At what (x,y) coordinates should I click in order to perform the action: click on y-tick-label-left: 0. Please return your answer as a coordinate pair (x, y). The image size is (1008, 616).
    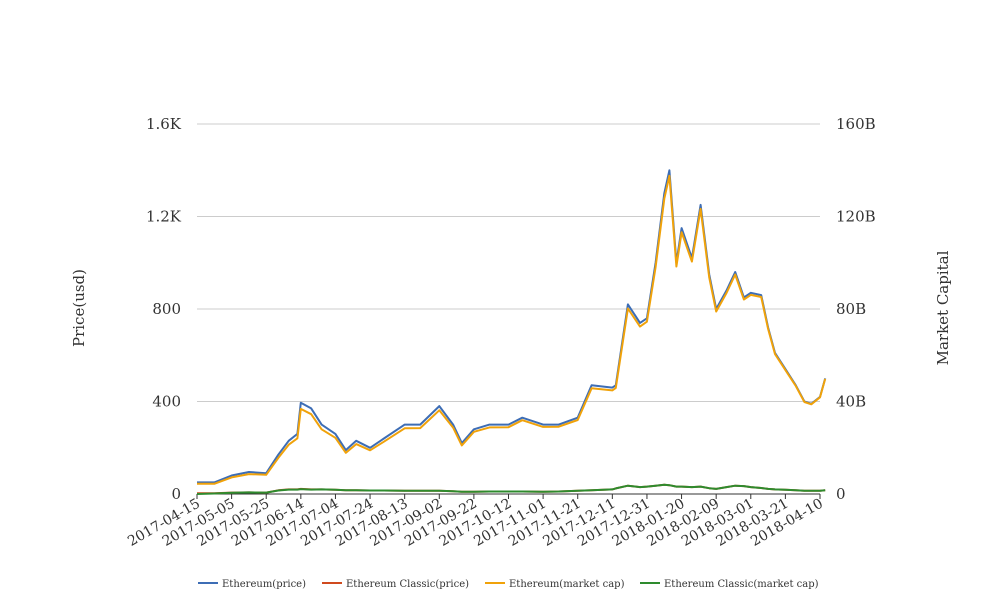
    Looking at the image, I should click on (176, 494).